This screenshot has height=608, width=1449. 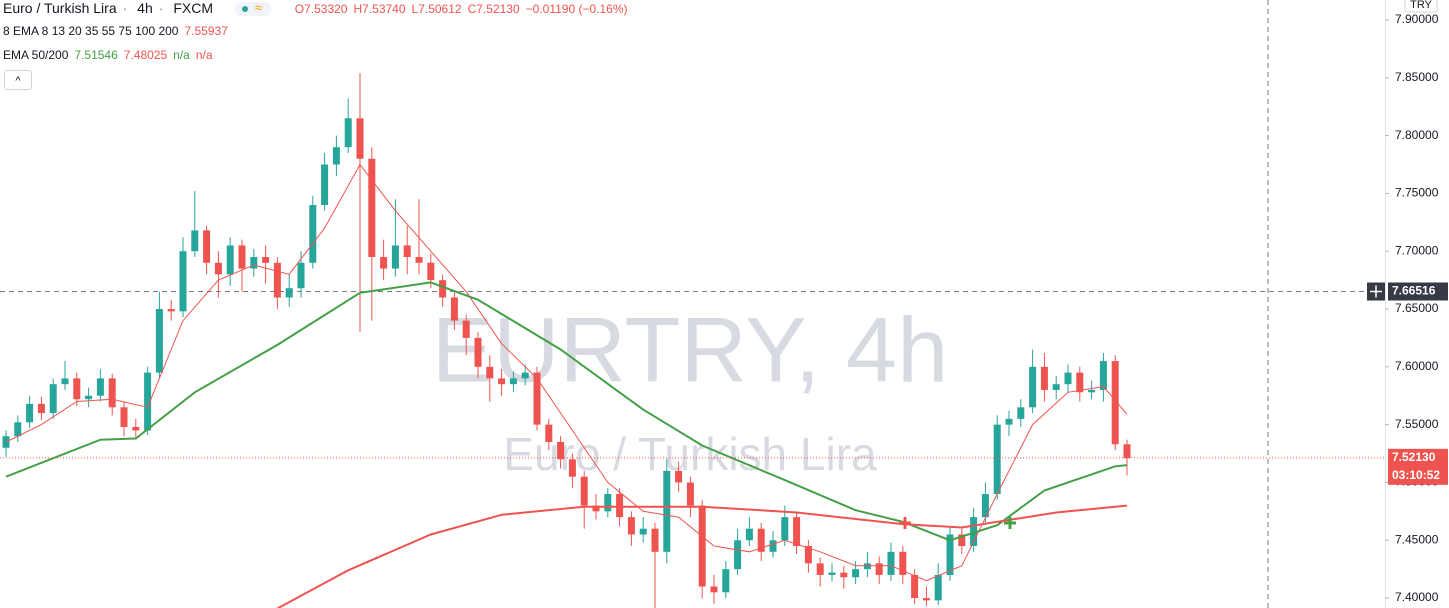 What do you see at coordinates (96, 55) in the screenshot?
I see `indicator-value: 7.51546` at bounding box center [96, 55].